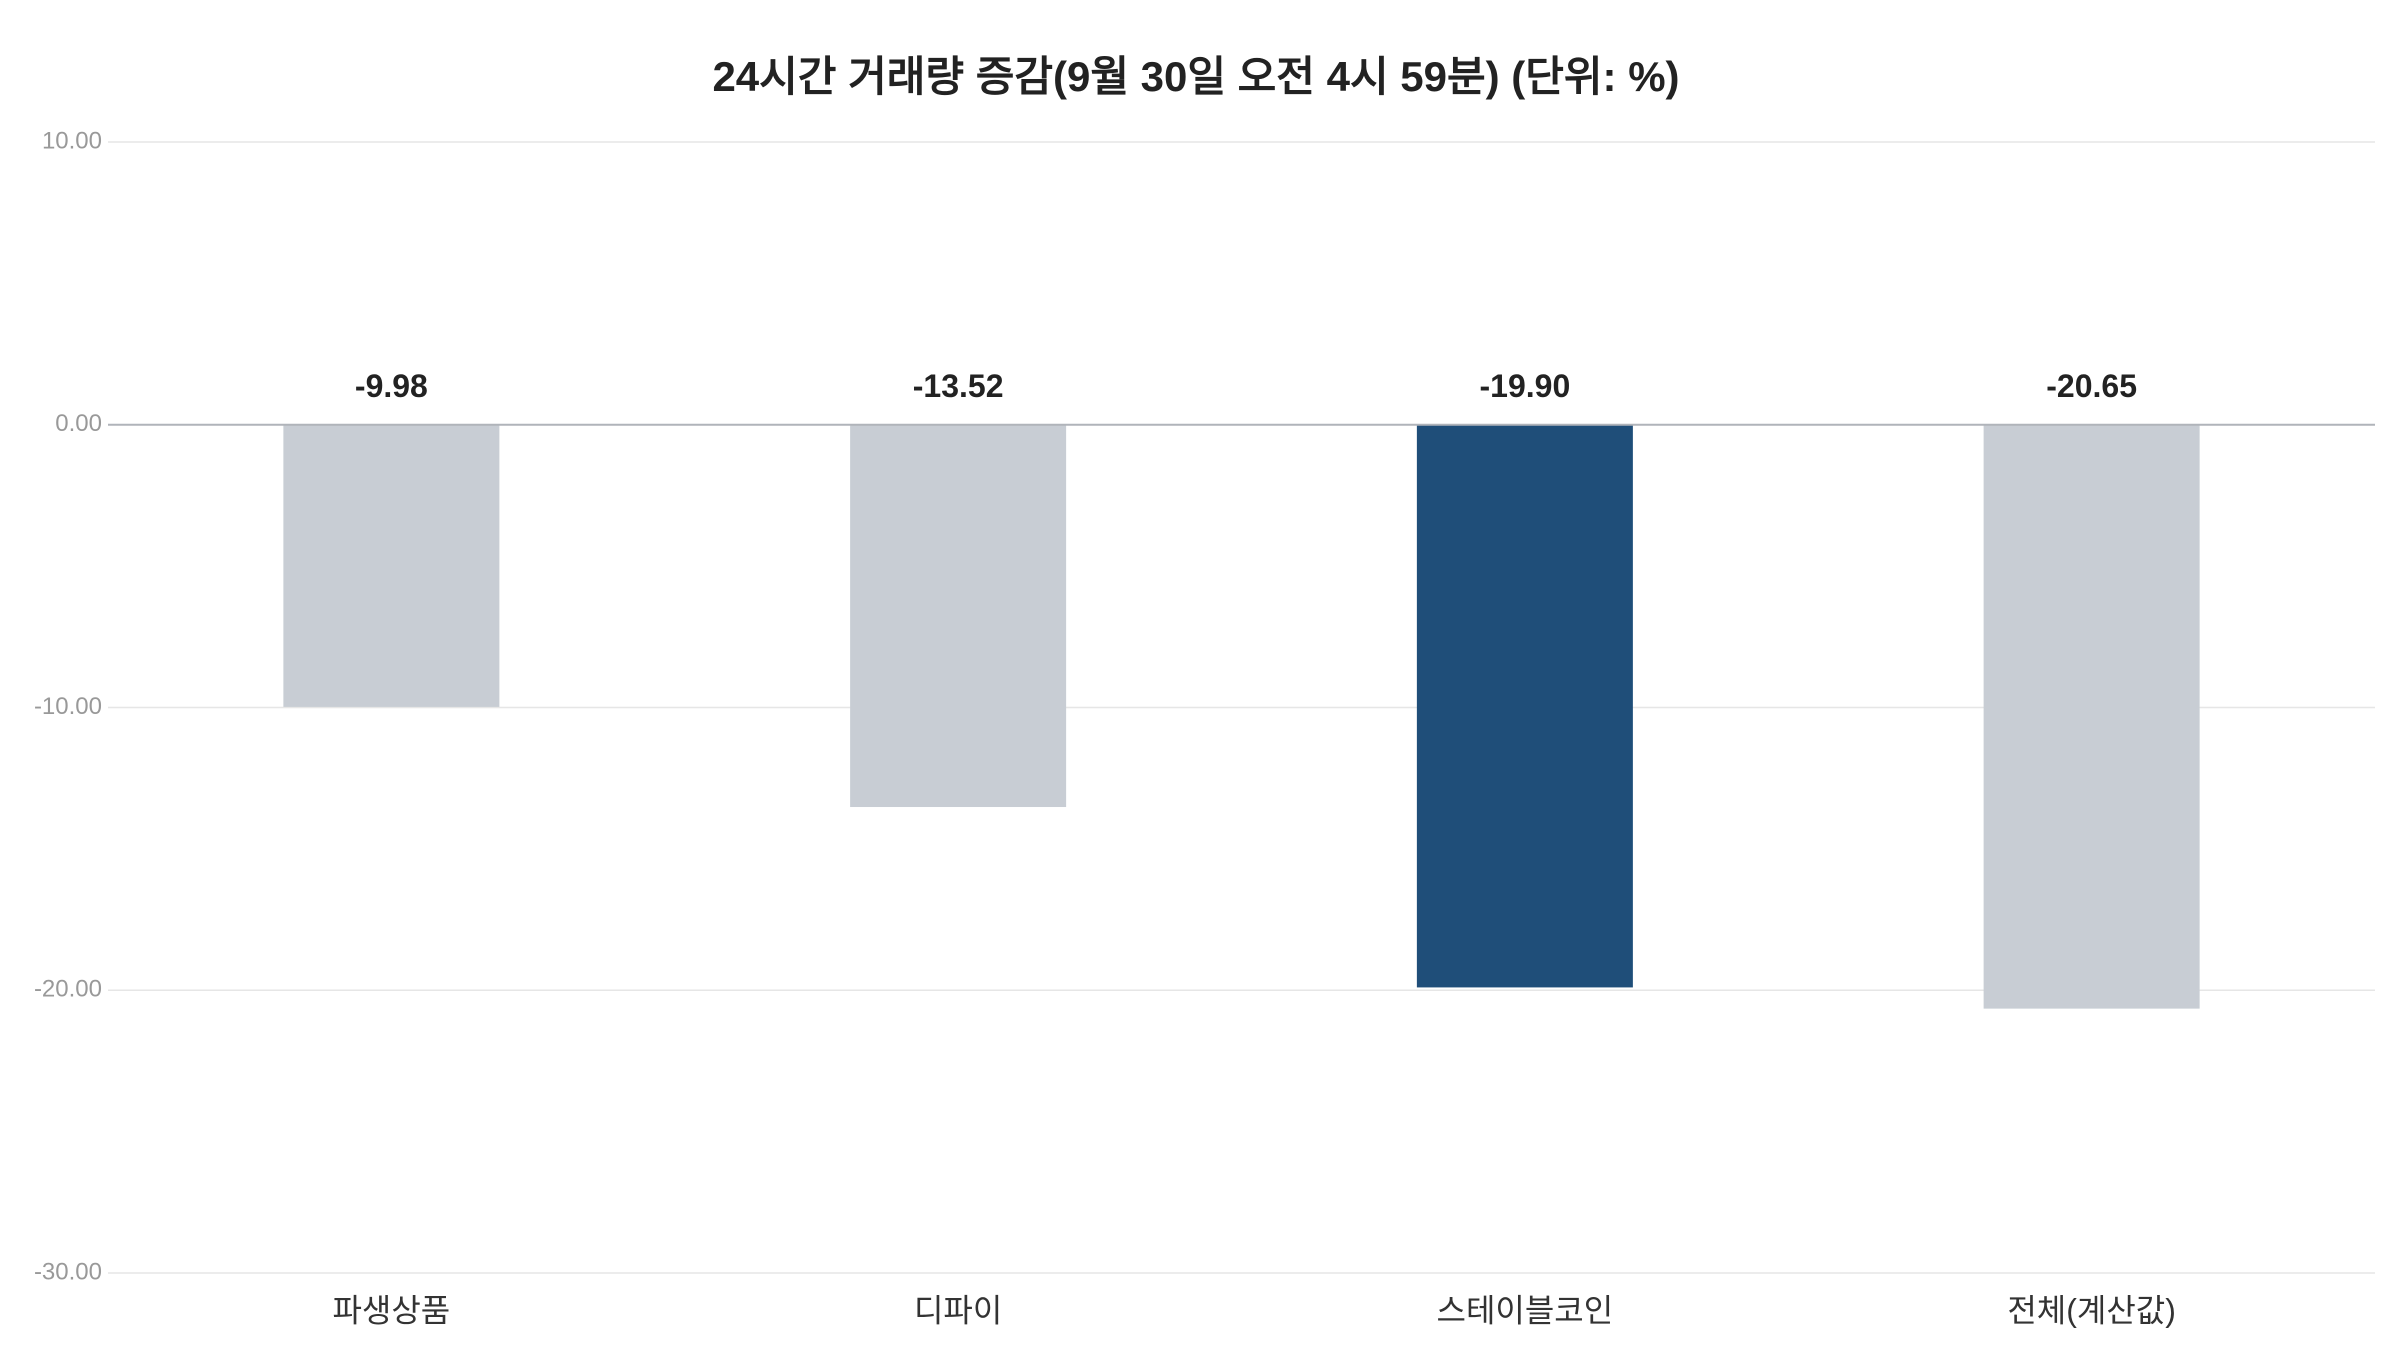 The height and width of the screenshot is (1350, 2400). I want to click on value-label: -13.52, so click(958, 386).